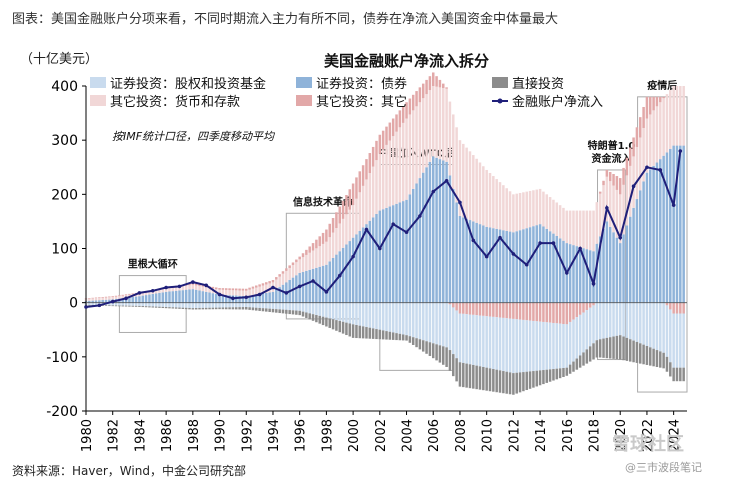 The width and height of the screenshot is (729, 485). I want to click on x-tick-label: 2004, so click(408, 435).